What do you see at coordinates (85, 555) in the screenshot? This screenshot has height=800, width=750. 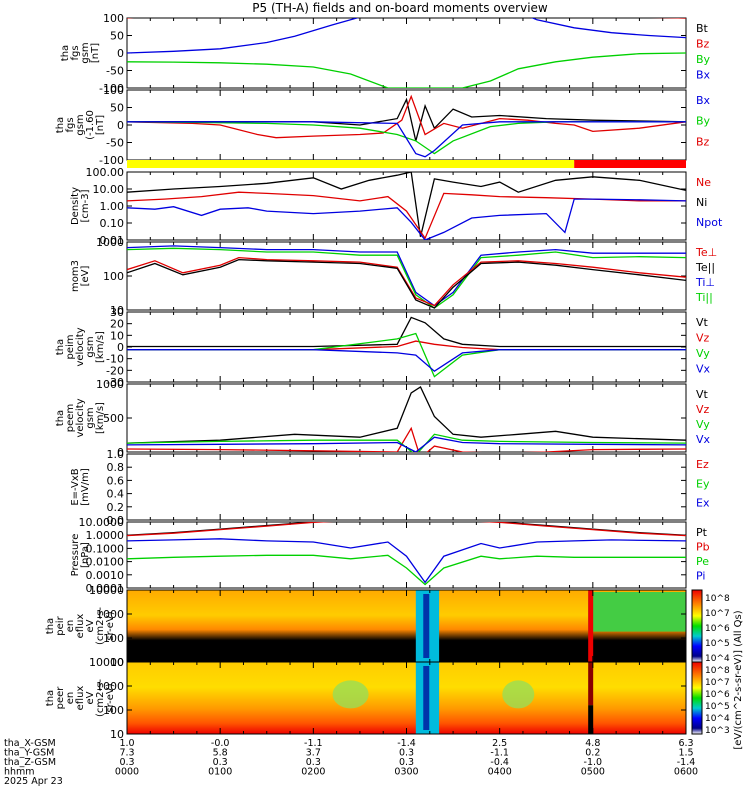 I see `y-axis-label: [nPa]` at bounding box center [85, 555].